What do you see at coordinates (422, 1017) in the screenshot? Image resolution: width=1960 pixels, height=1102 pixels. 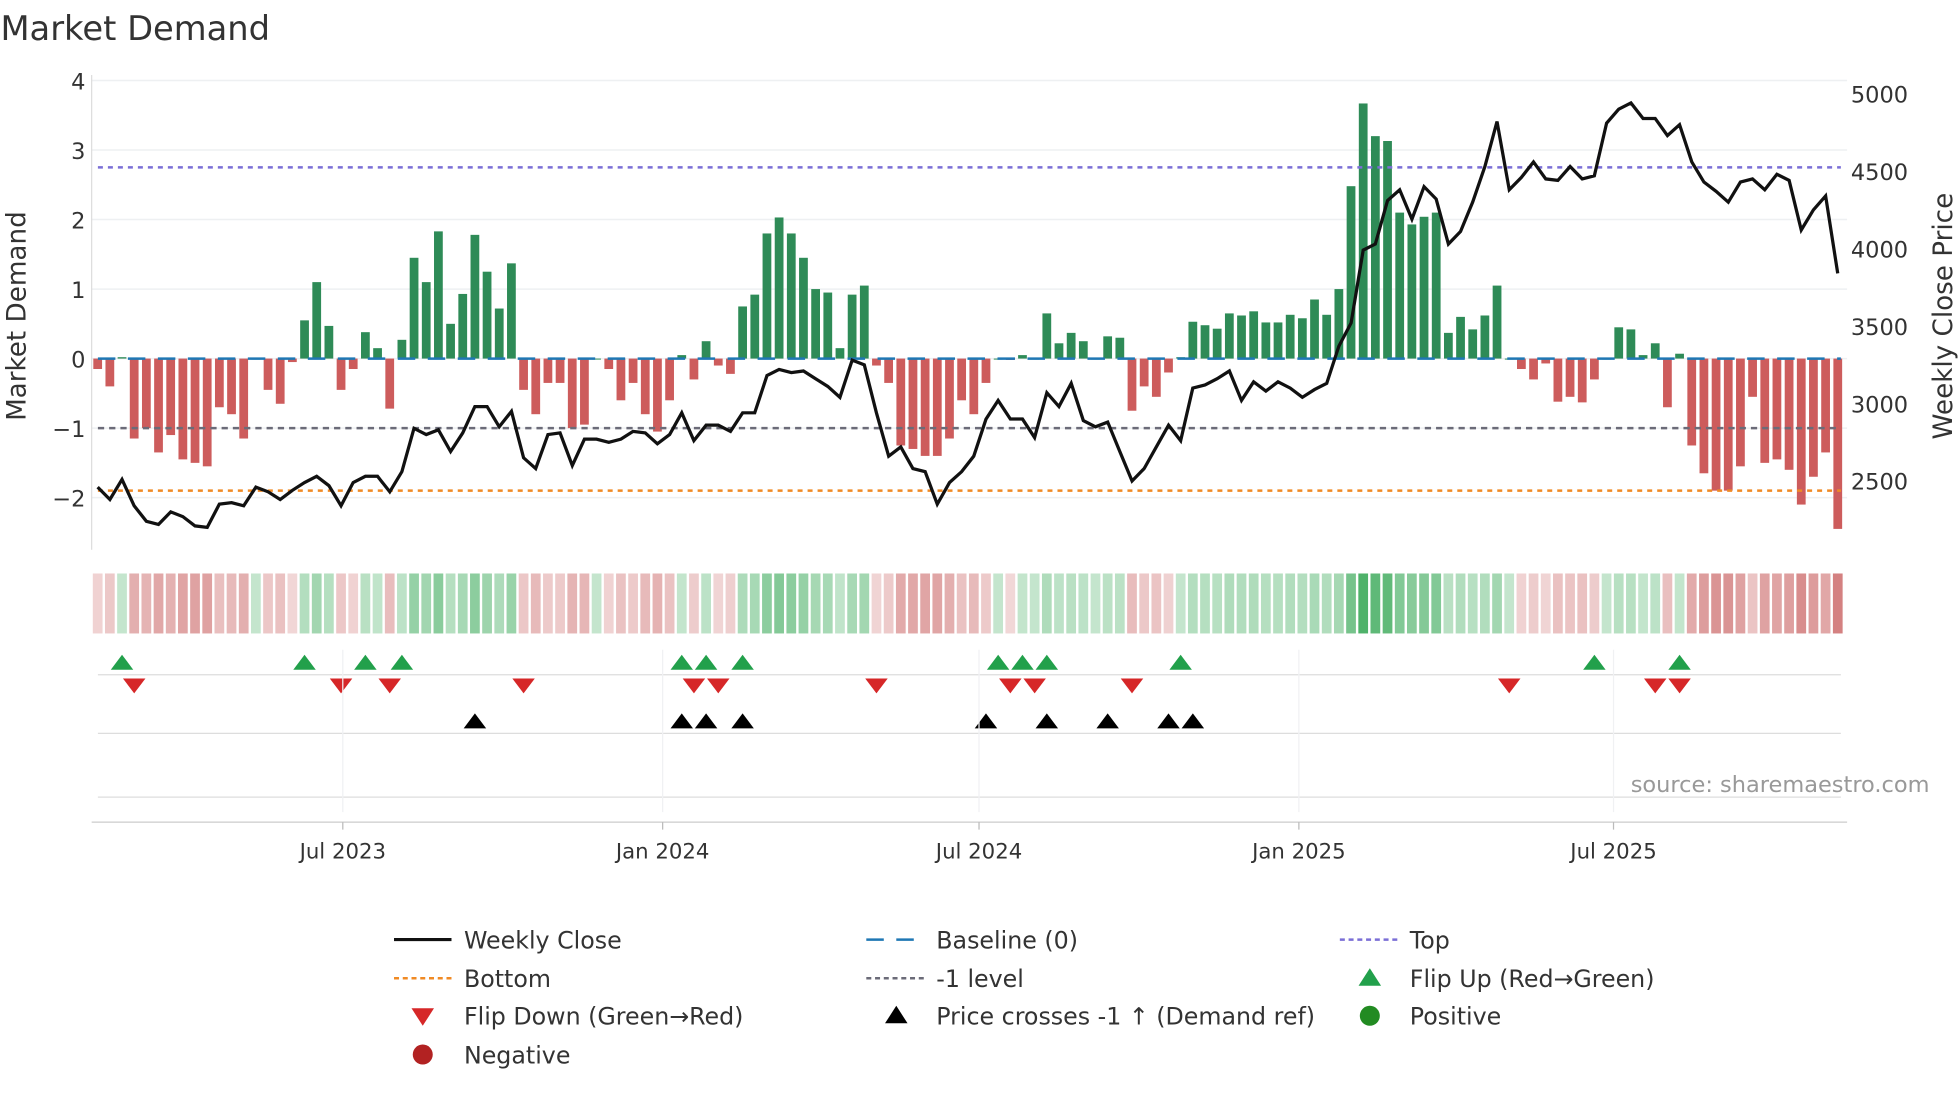 I see `triangle-down-icon` at bounding box center [422, 1017].